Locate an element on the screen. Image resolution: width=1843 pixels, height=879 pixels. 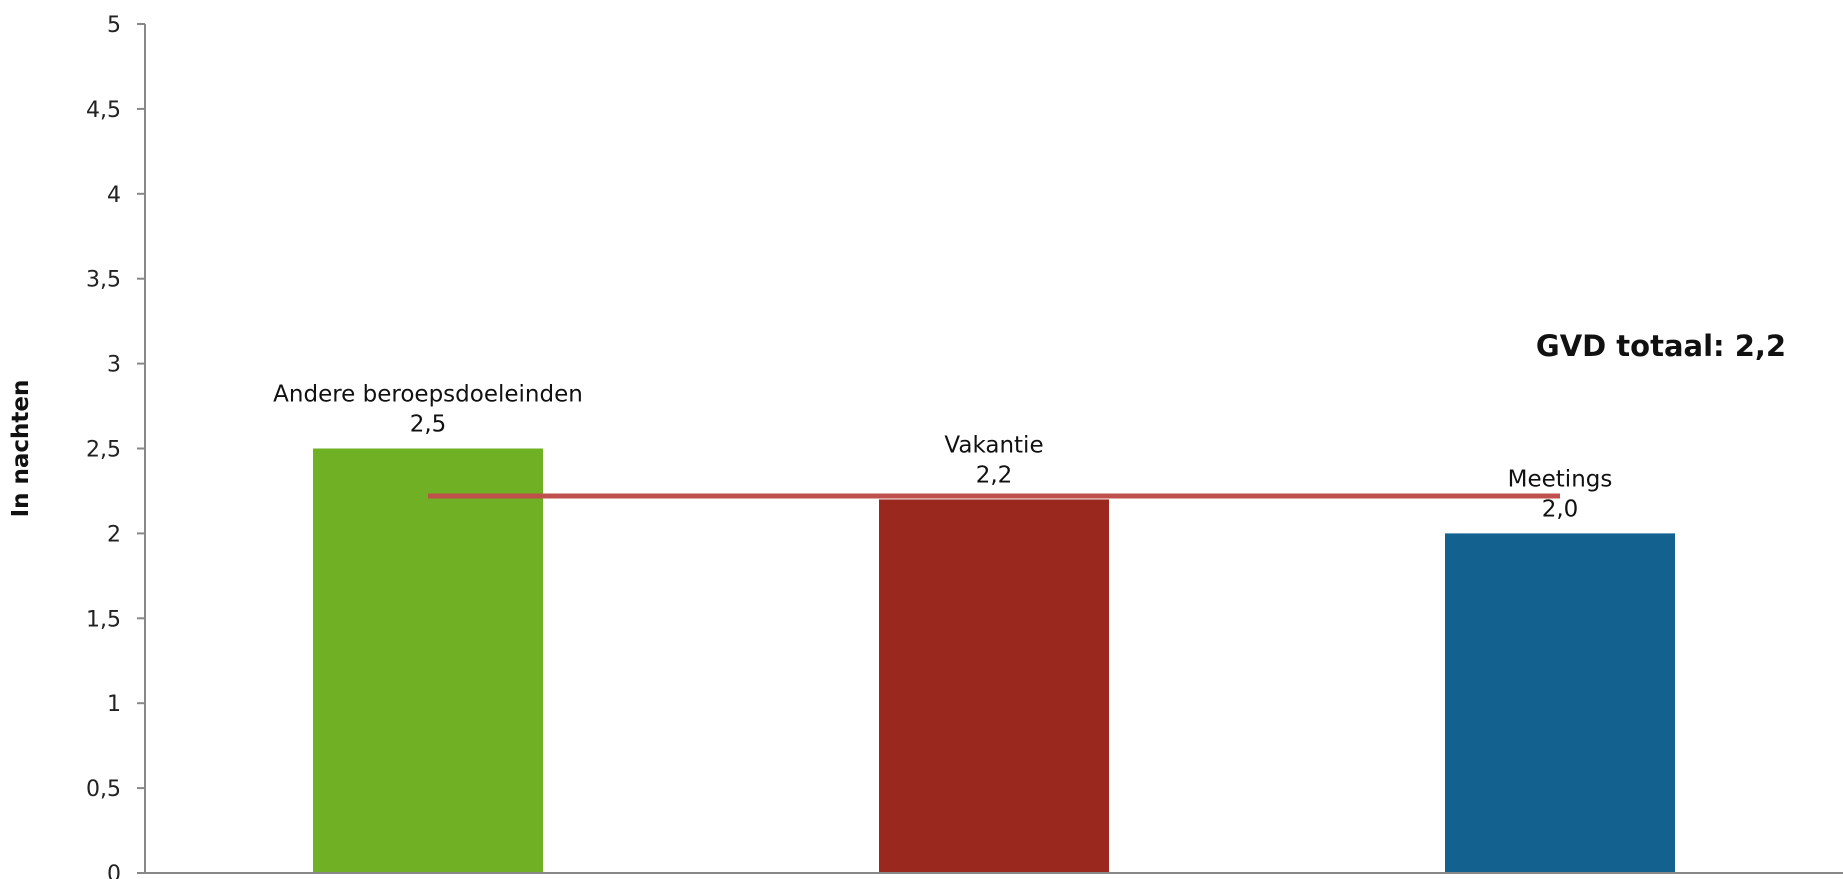
y-tick-label: 0 is located at coordinates (114, 870).